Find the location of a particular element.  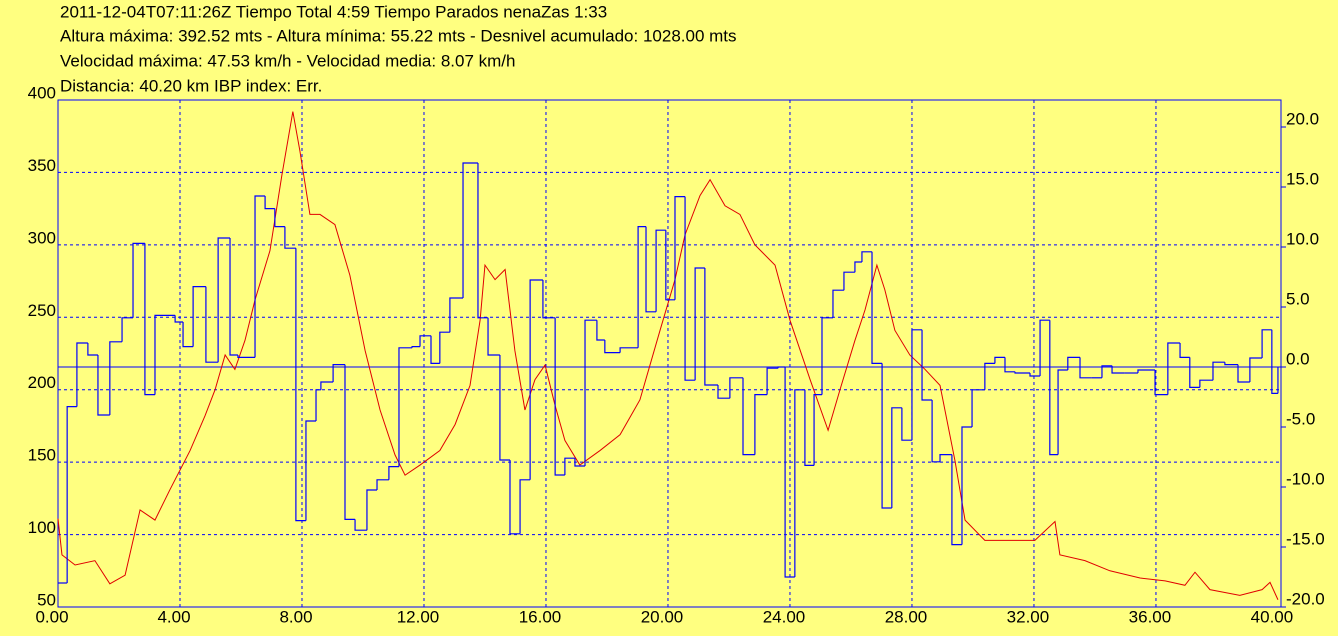

x-tick-label: 36.00 is located at coordinates (1150, 616).